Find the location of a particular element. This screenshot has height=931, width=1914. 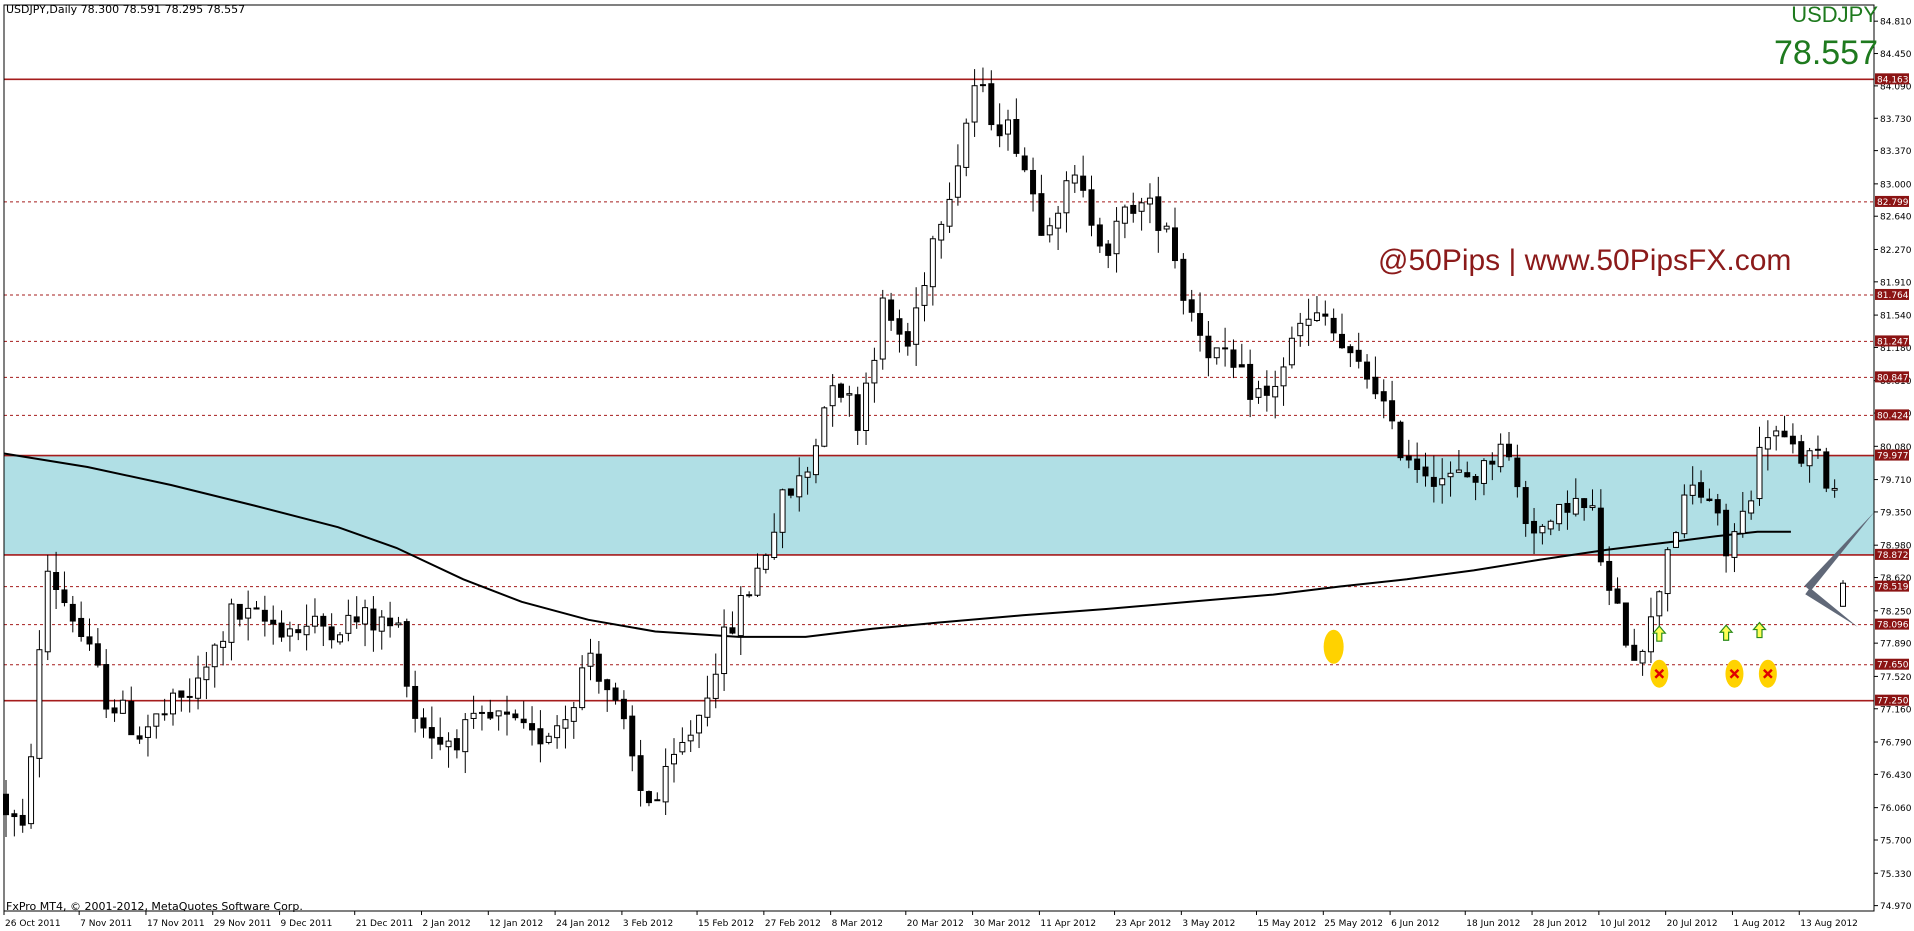

y-tick-label: 74.970 is located at coordinates (1896, 907).